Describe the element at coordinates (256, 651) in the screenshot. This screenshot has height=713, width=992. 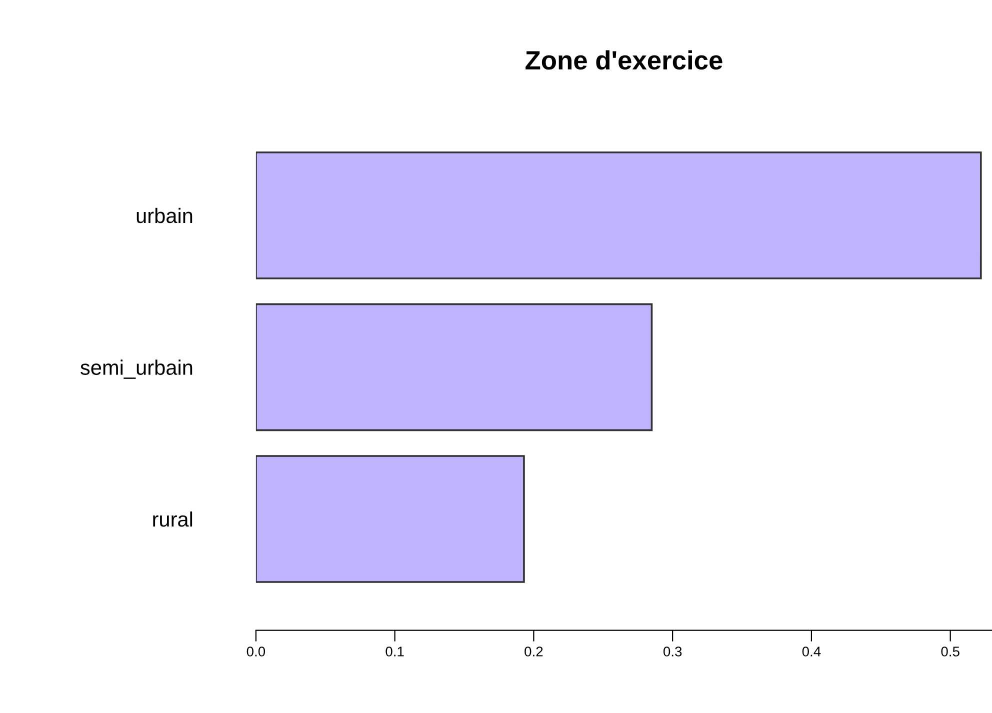
I see `x-tick-label: 0.0` at that location.